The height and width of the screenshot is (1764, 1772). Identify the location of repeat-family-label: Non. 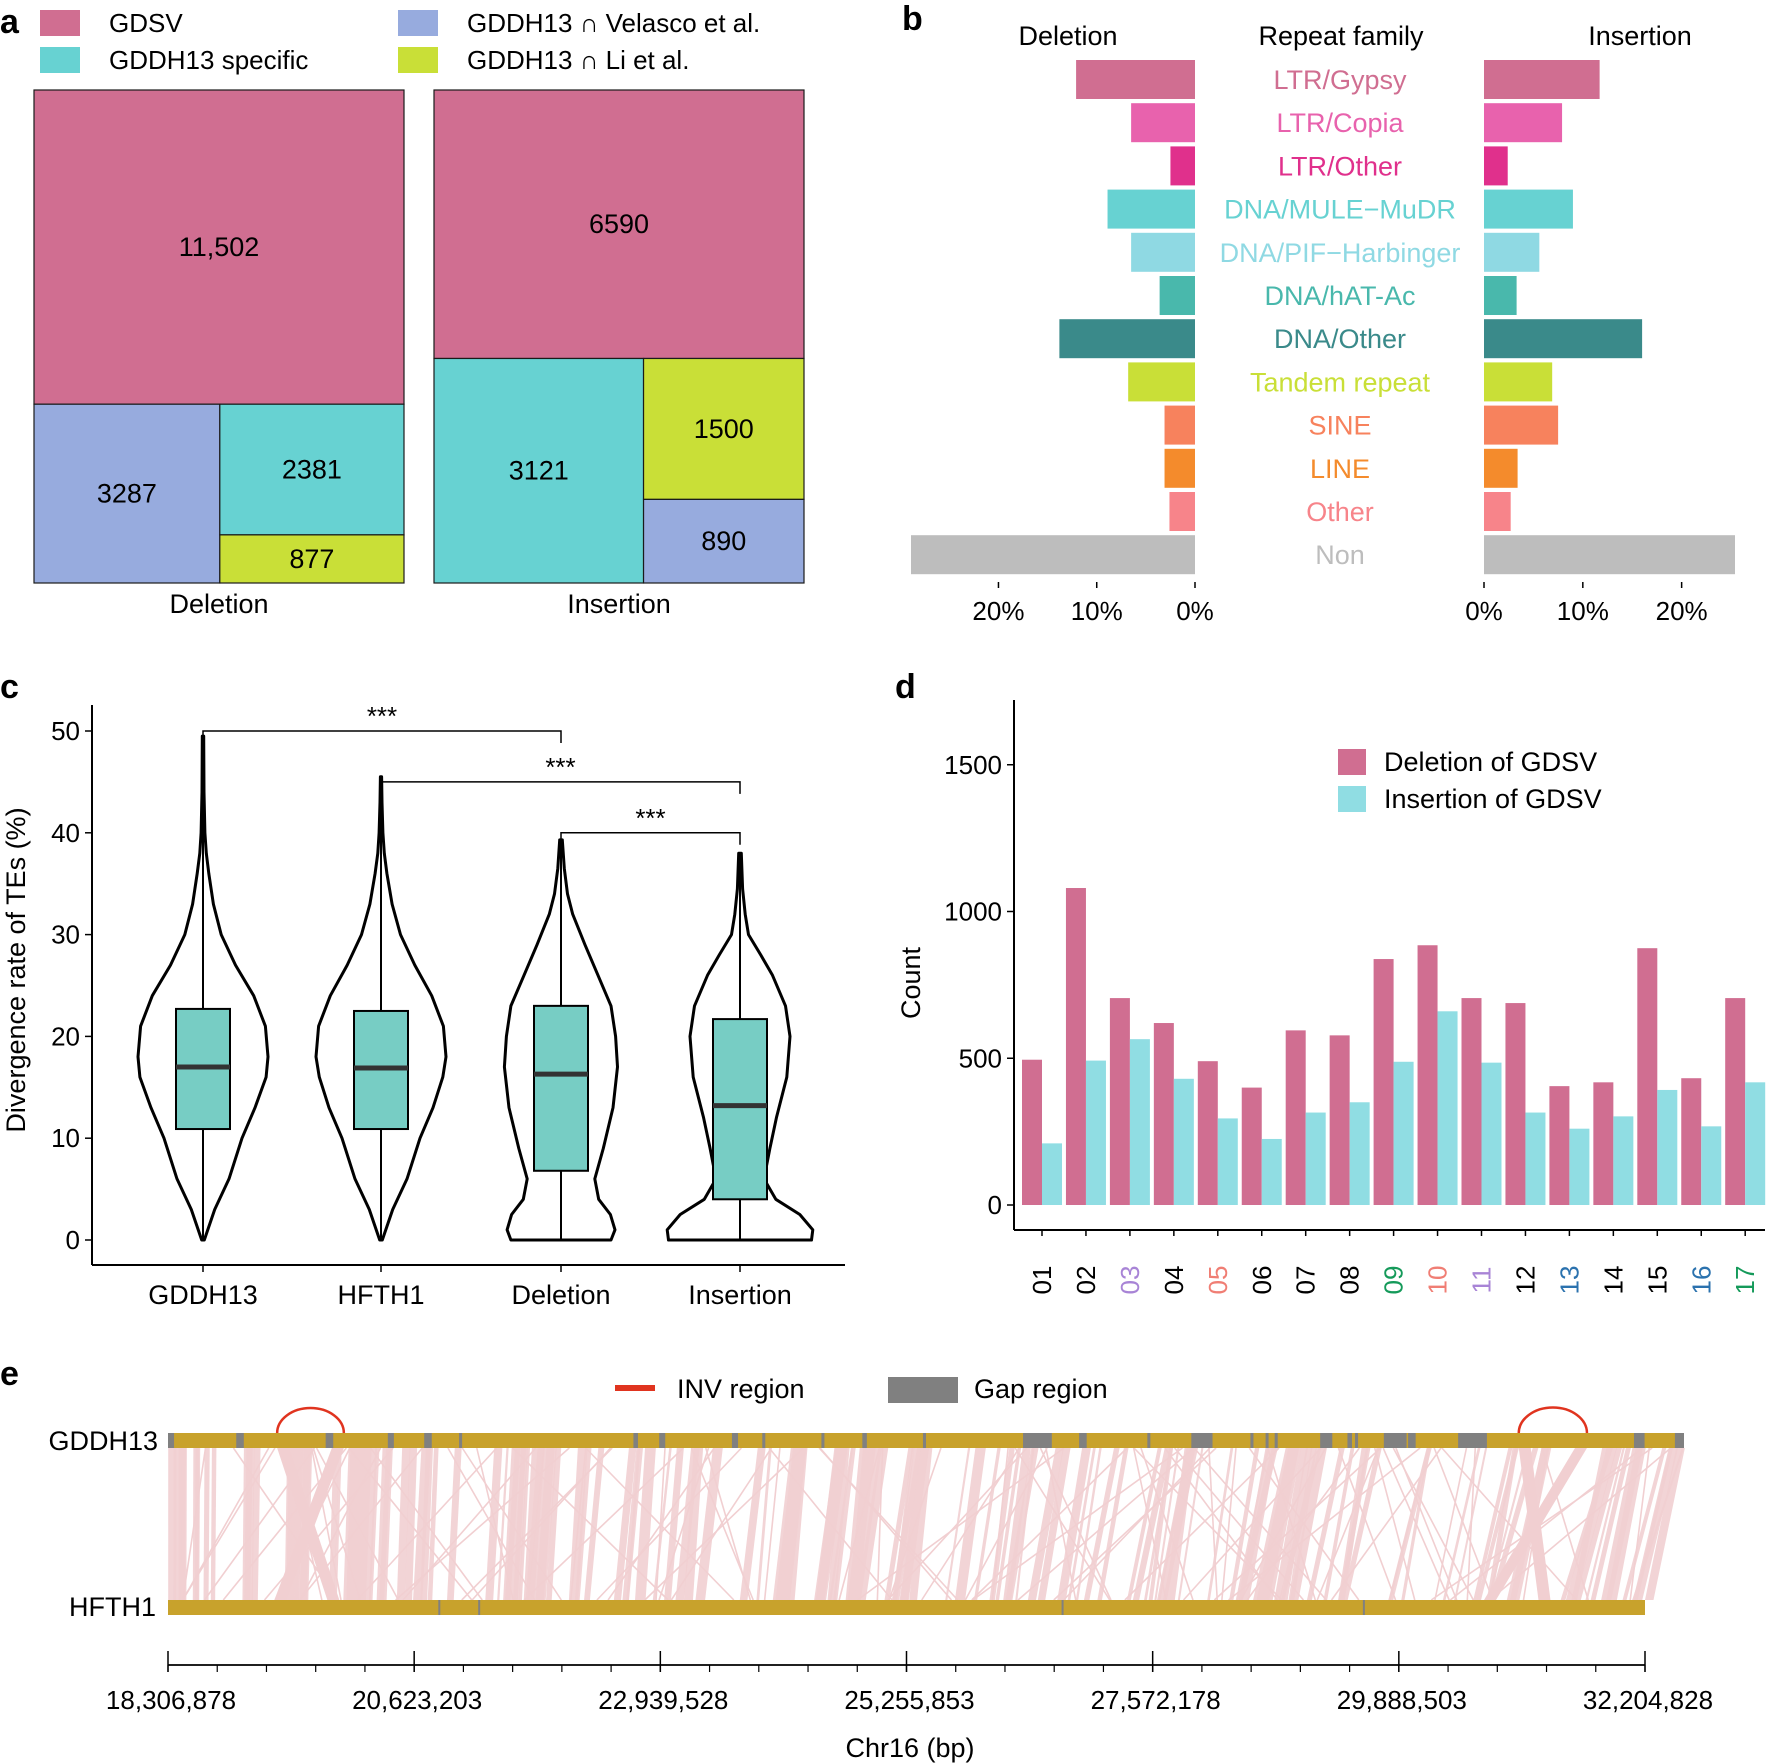
(1340, 555).